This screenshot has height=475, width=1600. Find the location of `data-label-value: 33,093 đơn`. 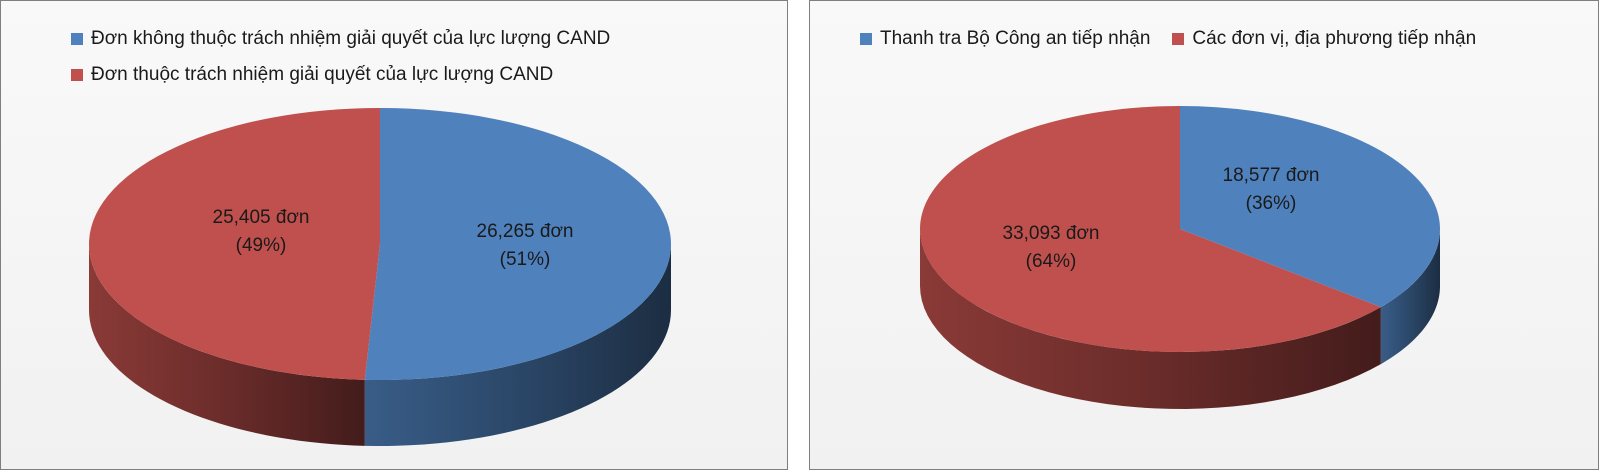

data-label-value: 33,093 đơn is located at coordinates (1051, 233).